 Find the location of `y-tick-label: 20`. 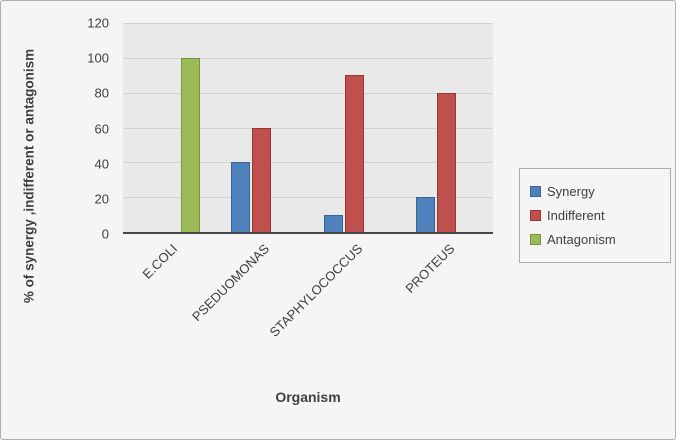

y-tick-label: 20 is located at coordinates (101, 199).